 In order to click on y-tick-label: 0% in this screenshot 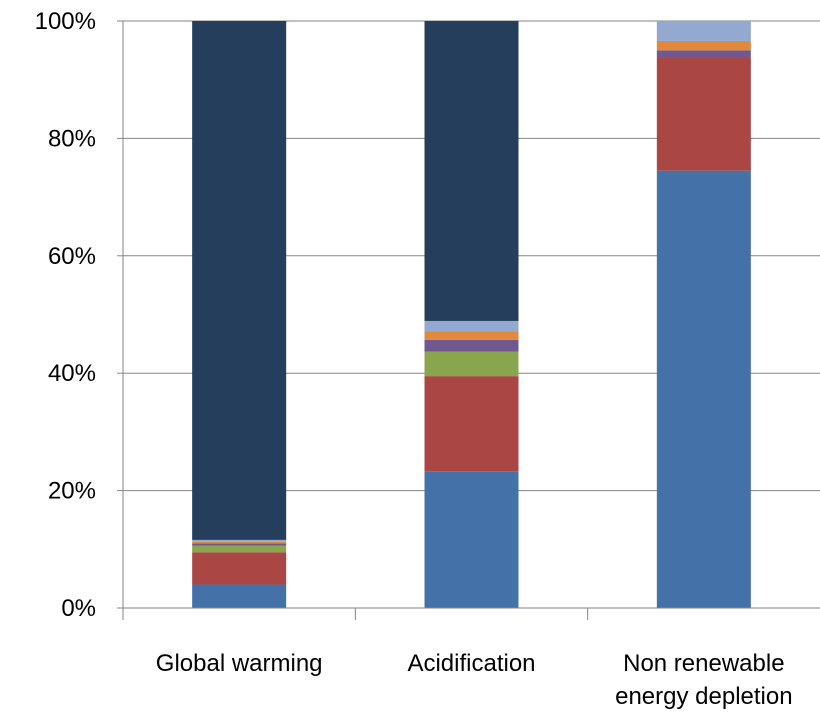, I will do `click(78, 608)`.